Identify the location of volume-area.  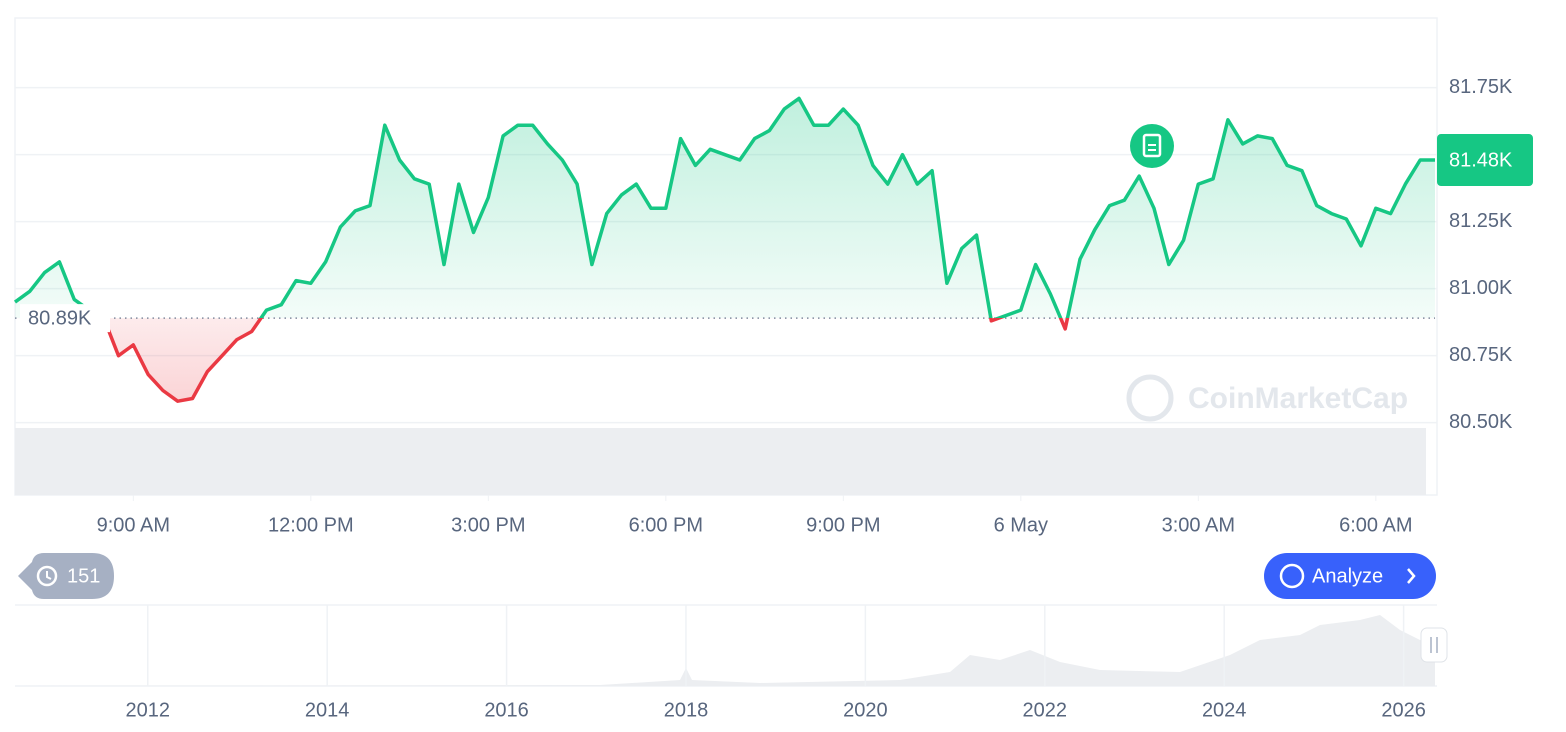
(720, 461).